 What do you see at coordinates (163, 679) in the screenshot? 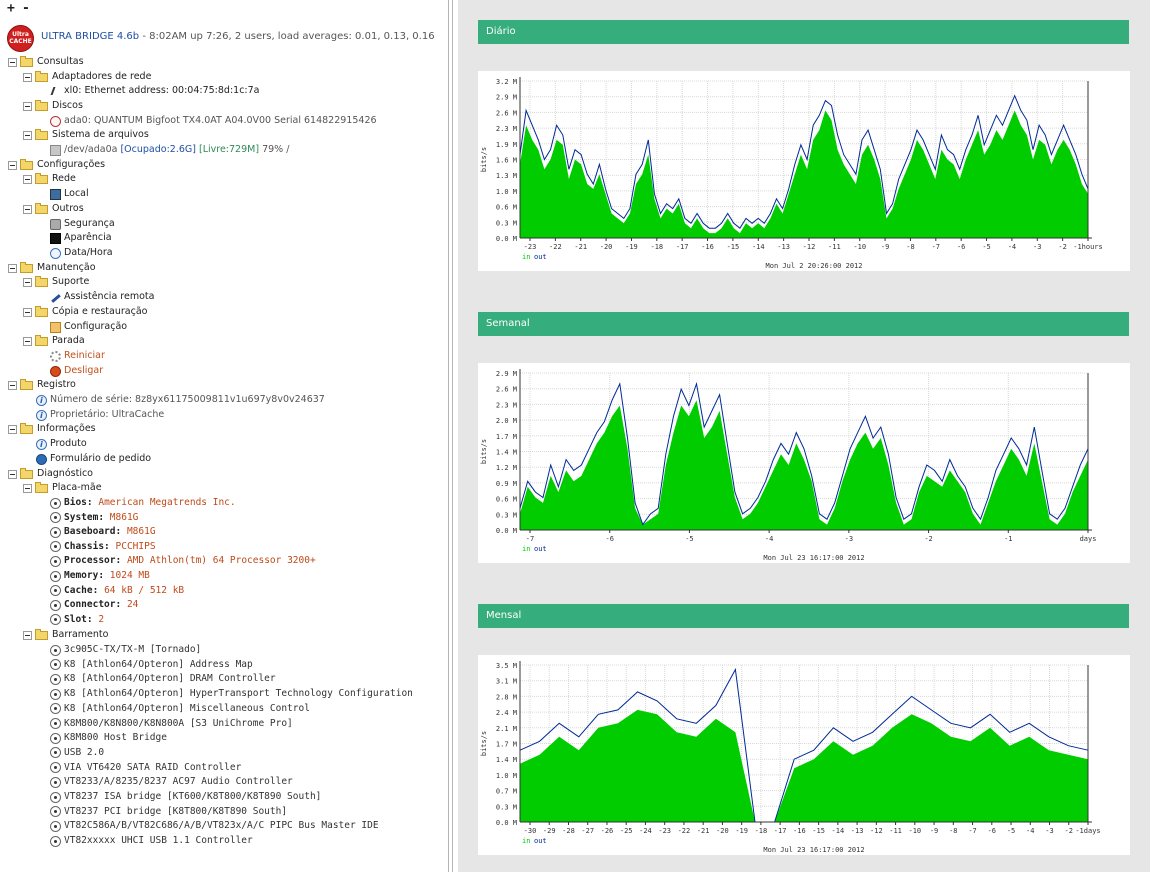
I see `bus-device-row: K8 [Athlon64/Opteron] DRAM Controller` at bounding box center [163, 679].